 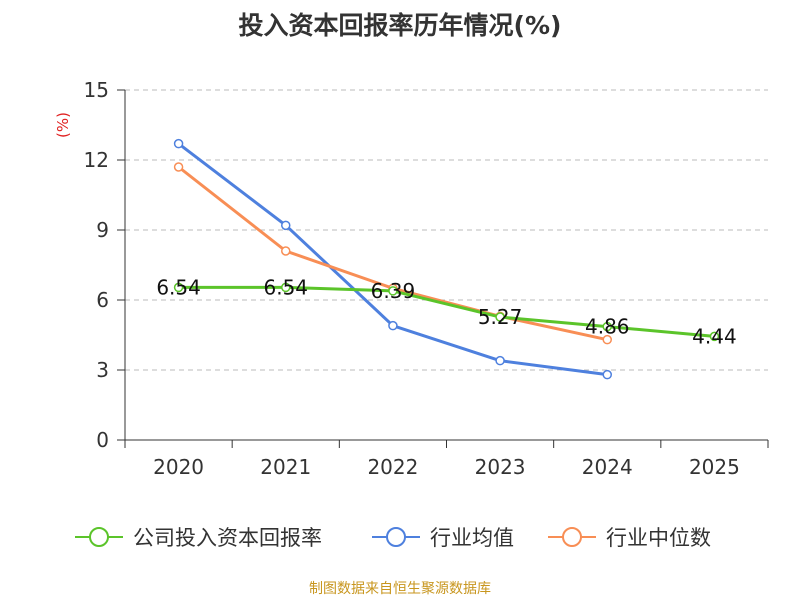 What do you see at coordinates (102, 300) in the screenshot?
I see `y-tick-label: 6` at bounding box center [102, 300].